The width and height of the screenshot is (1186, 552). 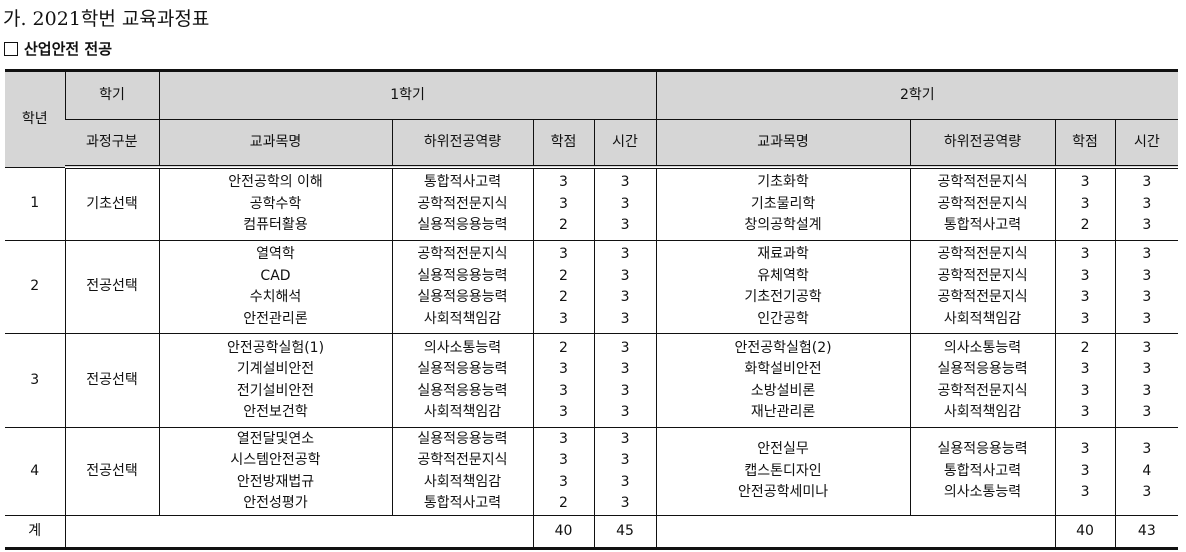 I want to click on course-item: 기초화학, so click(x=783, y=182).